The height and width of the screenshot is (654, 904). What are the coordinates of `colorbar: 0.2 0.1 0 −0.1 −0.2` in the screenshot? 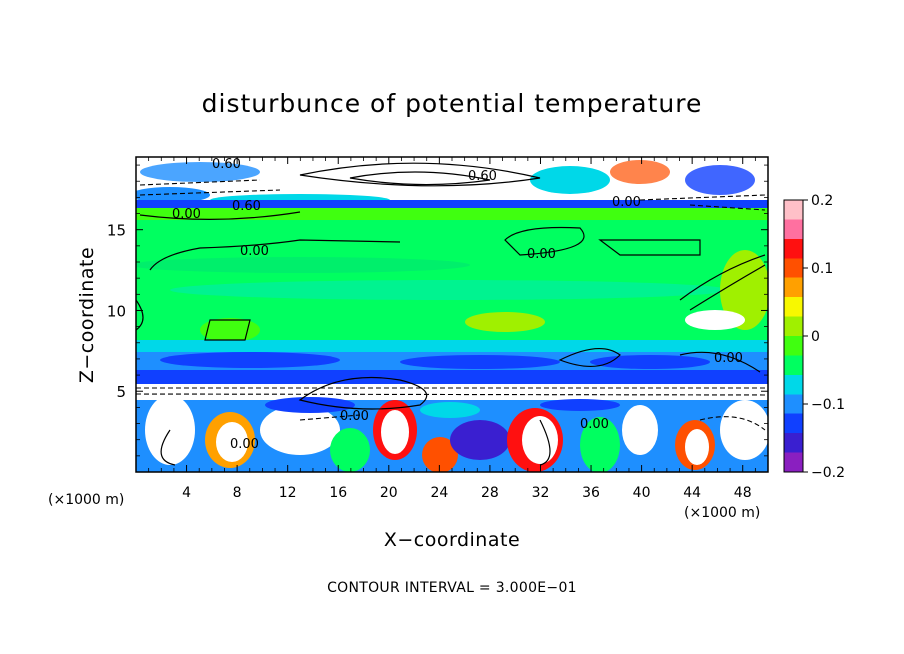 It's located at (814, 337).